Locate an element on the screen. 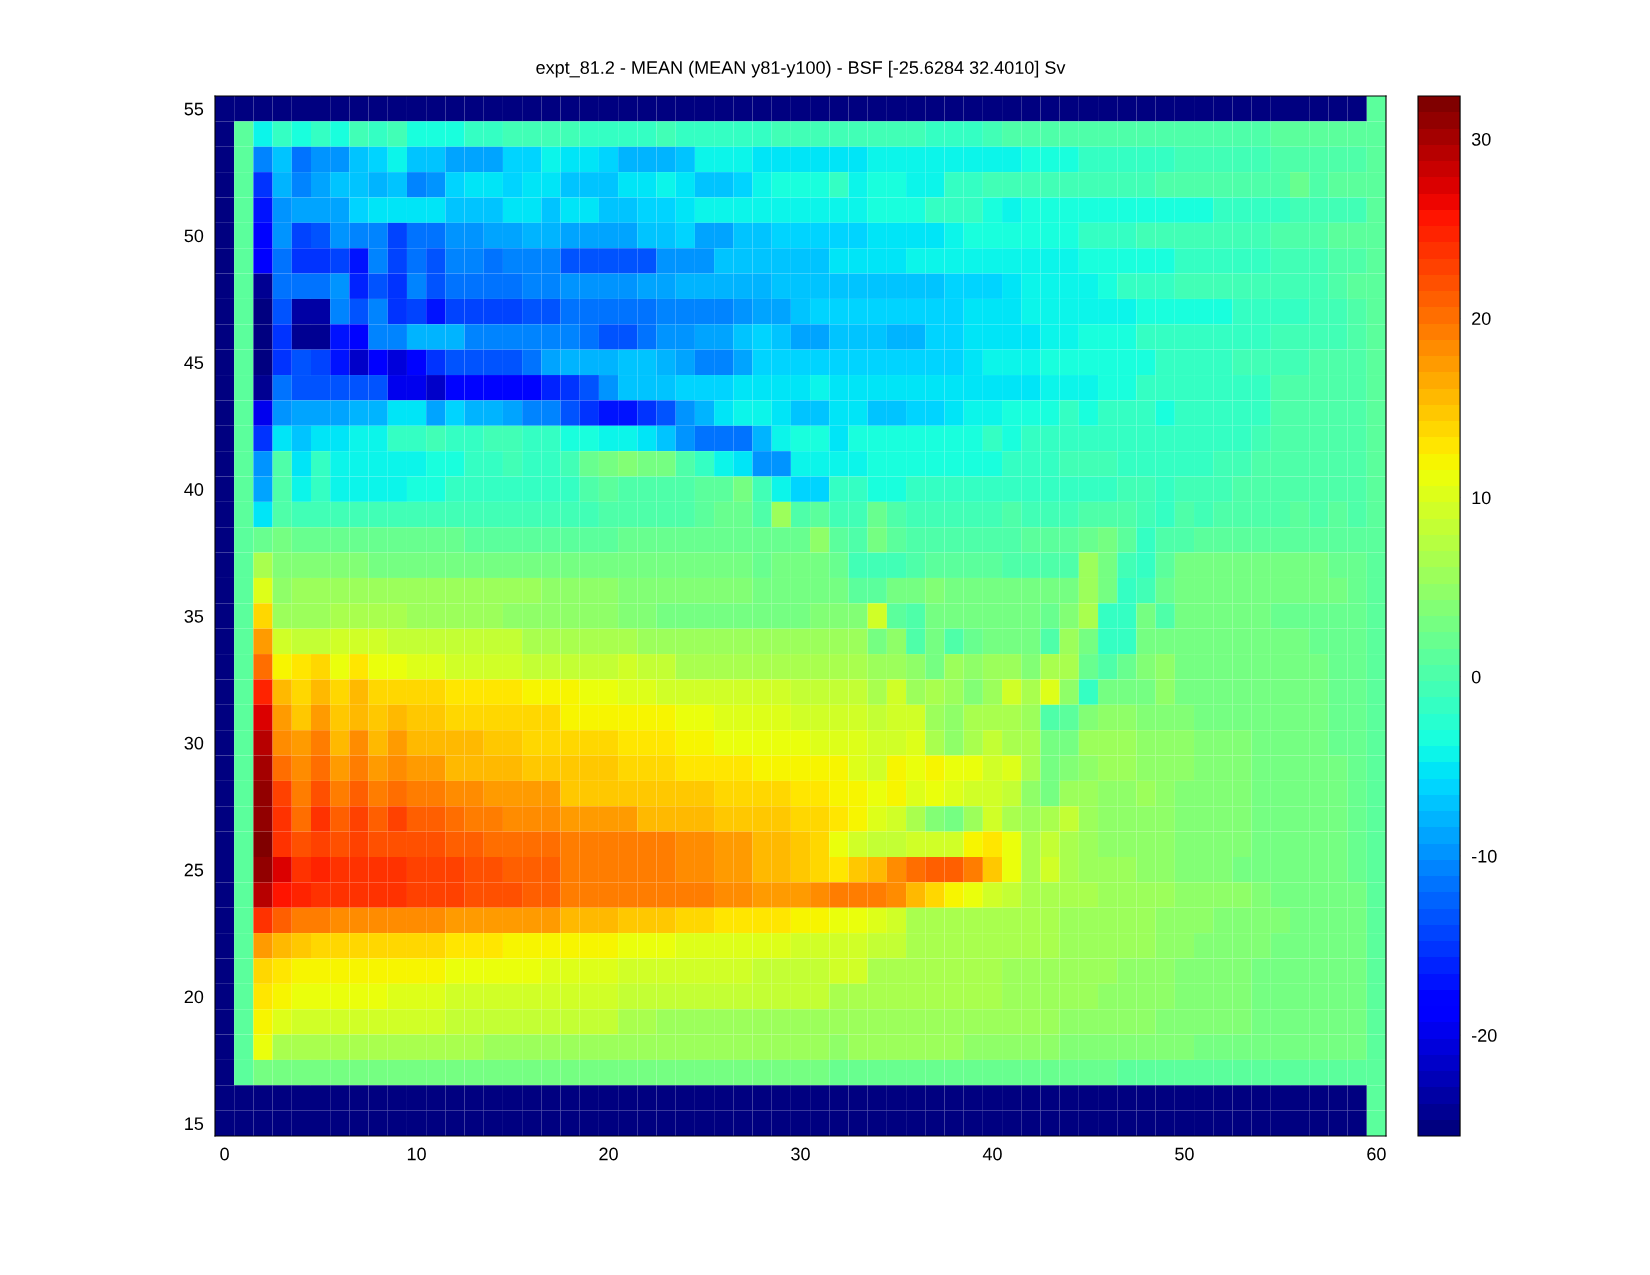 The image size is (1650, 1275). y-tick-label: 20 is located at coordinates (194, 997).